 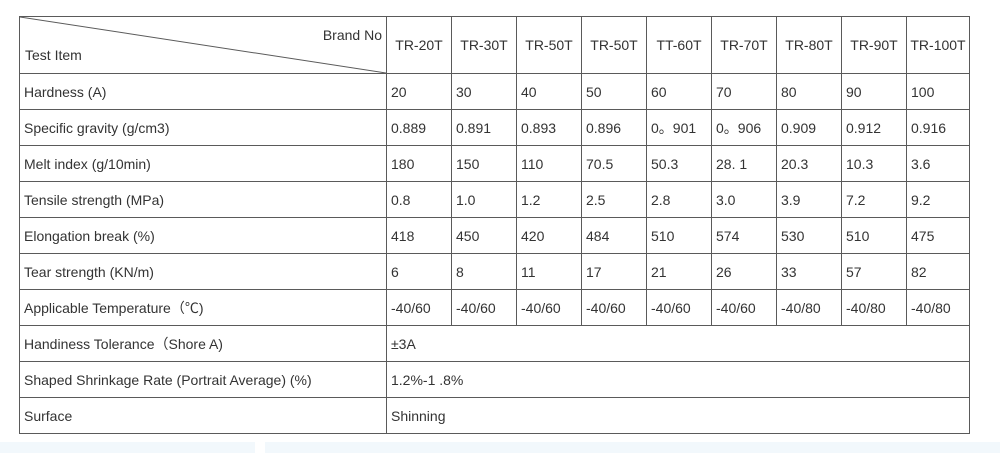 I want to click on table-cell: 0。906, so click(x=744, y=127).